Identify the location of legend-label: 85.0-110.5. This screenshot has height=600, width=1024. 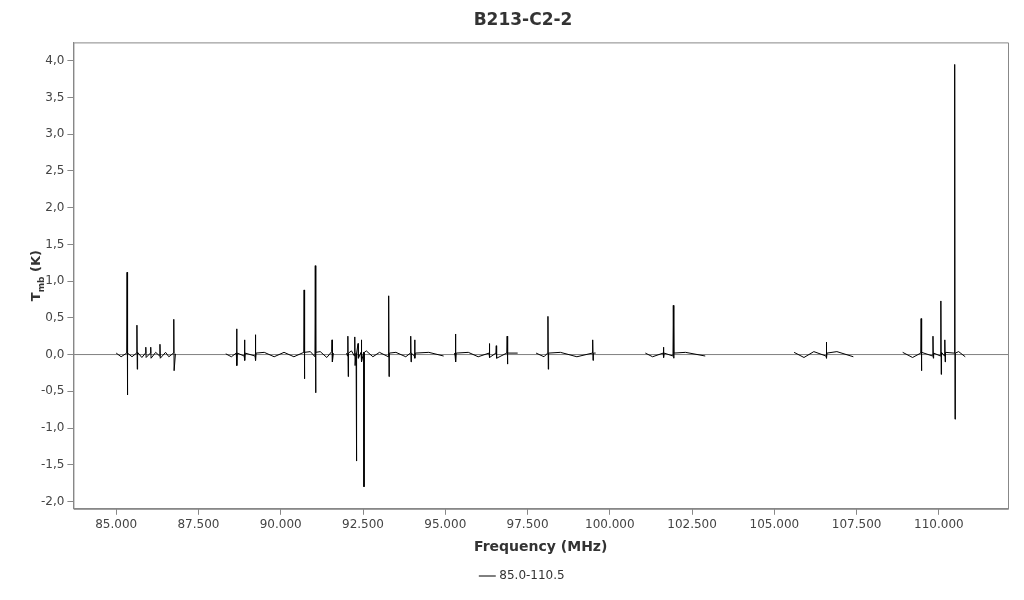
(532, 575).